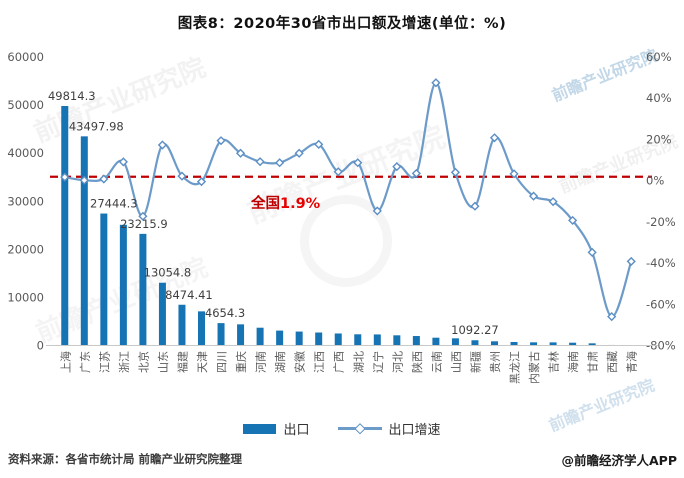 This screenshot has height=478, width=684. What do you see at coordinates (280, 163) in the screenshot?
I see `growth-marker-湖南` at bounding box center [280, 163].